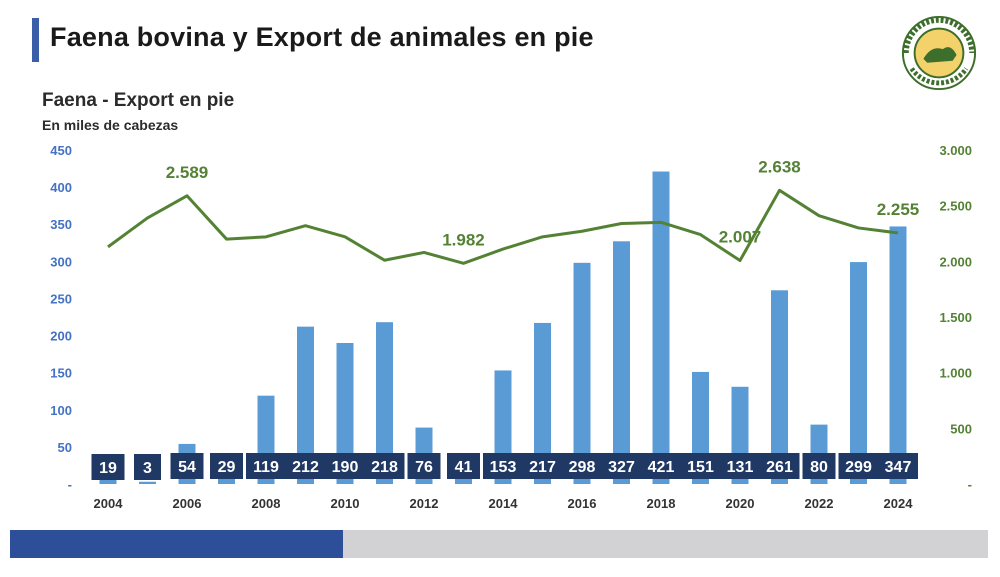 Image resolution: width=1000 pixels, height=577 pixels. I want to click on x-axis-tick-label: 2014, so click(504, 503).